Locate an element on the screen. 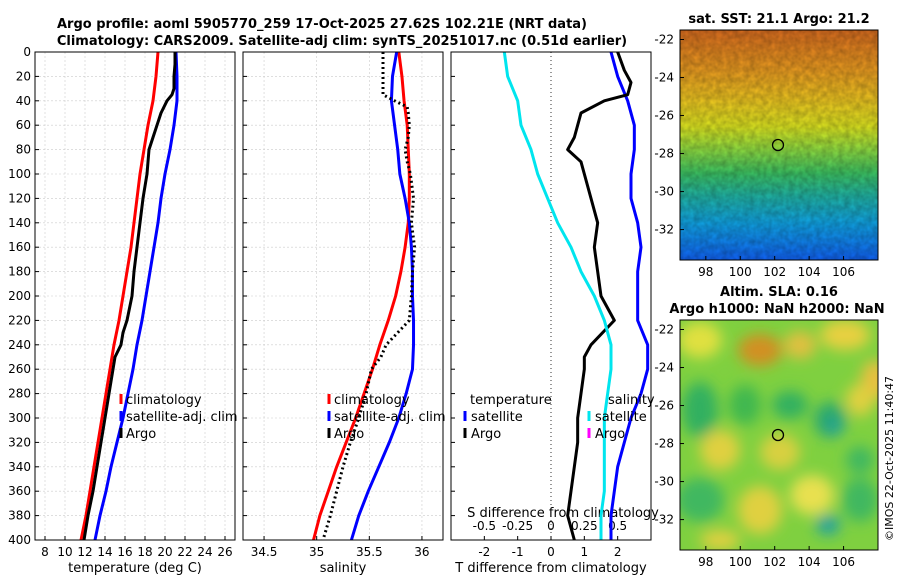  x-tick-label: 1 is located at coordinates (585, 552).